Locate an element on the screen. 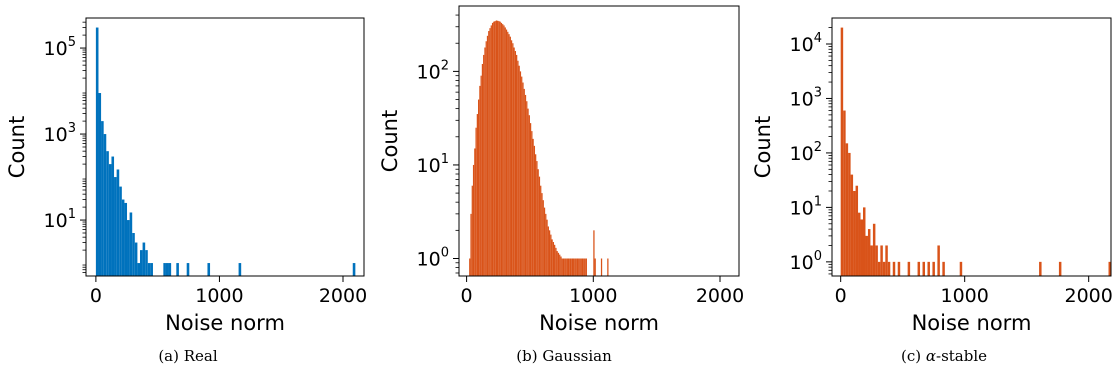 The height and width of the screenshot is (374, 1120). y-tick-label: 10¹ is located at coordinates (806, 206).